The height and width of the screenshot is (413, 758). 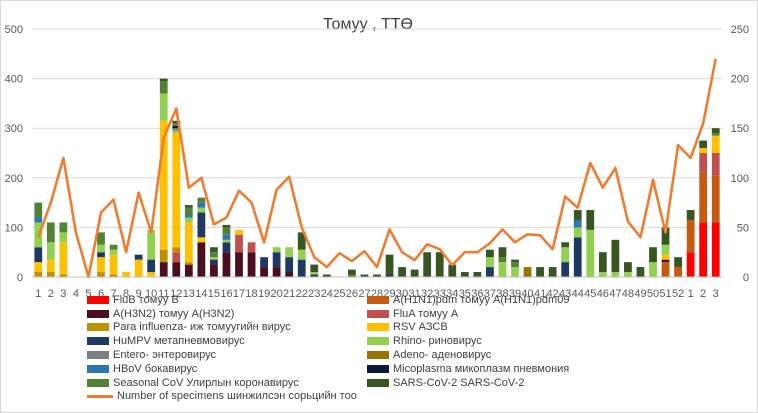 What do you see at coordinates (201, 294) in the screenshot?
I see `x-tick-label: 14` at bounding box center [201, 294].